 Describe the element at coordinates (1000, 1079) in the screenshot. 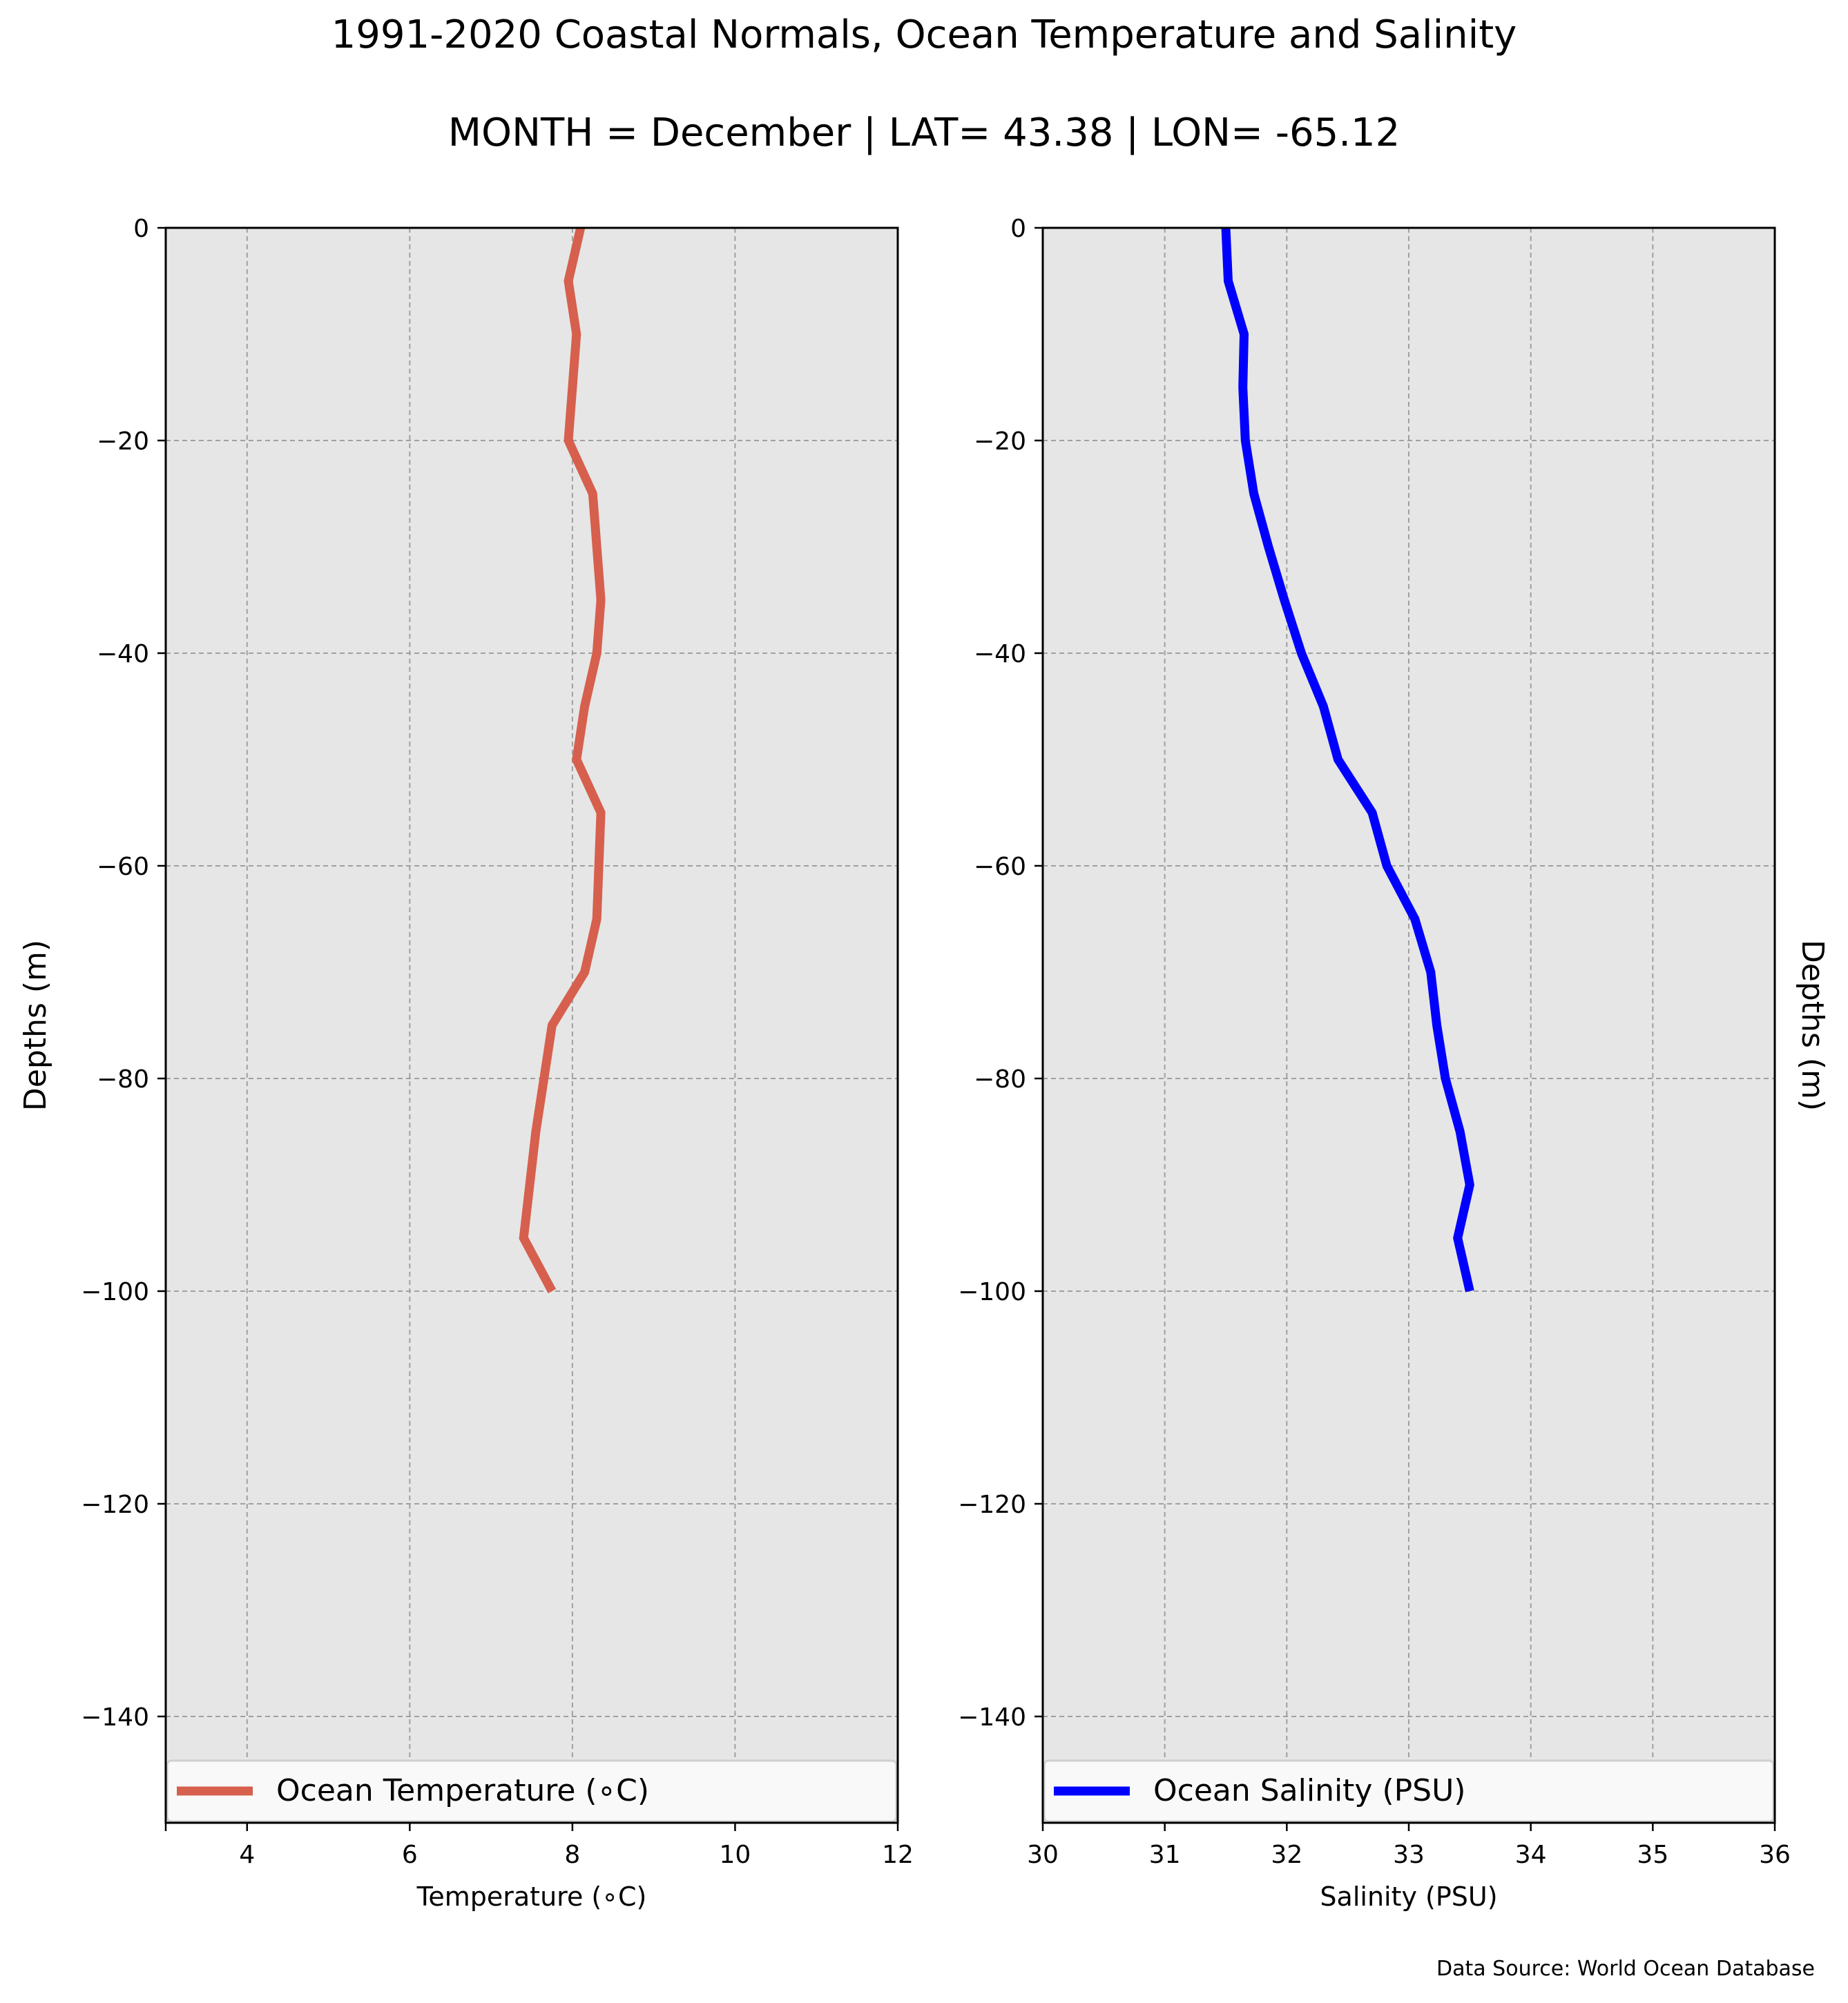

I see `sal-y-tick-label: −80` at that location.